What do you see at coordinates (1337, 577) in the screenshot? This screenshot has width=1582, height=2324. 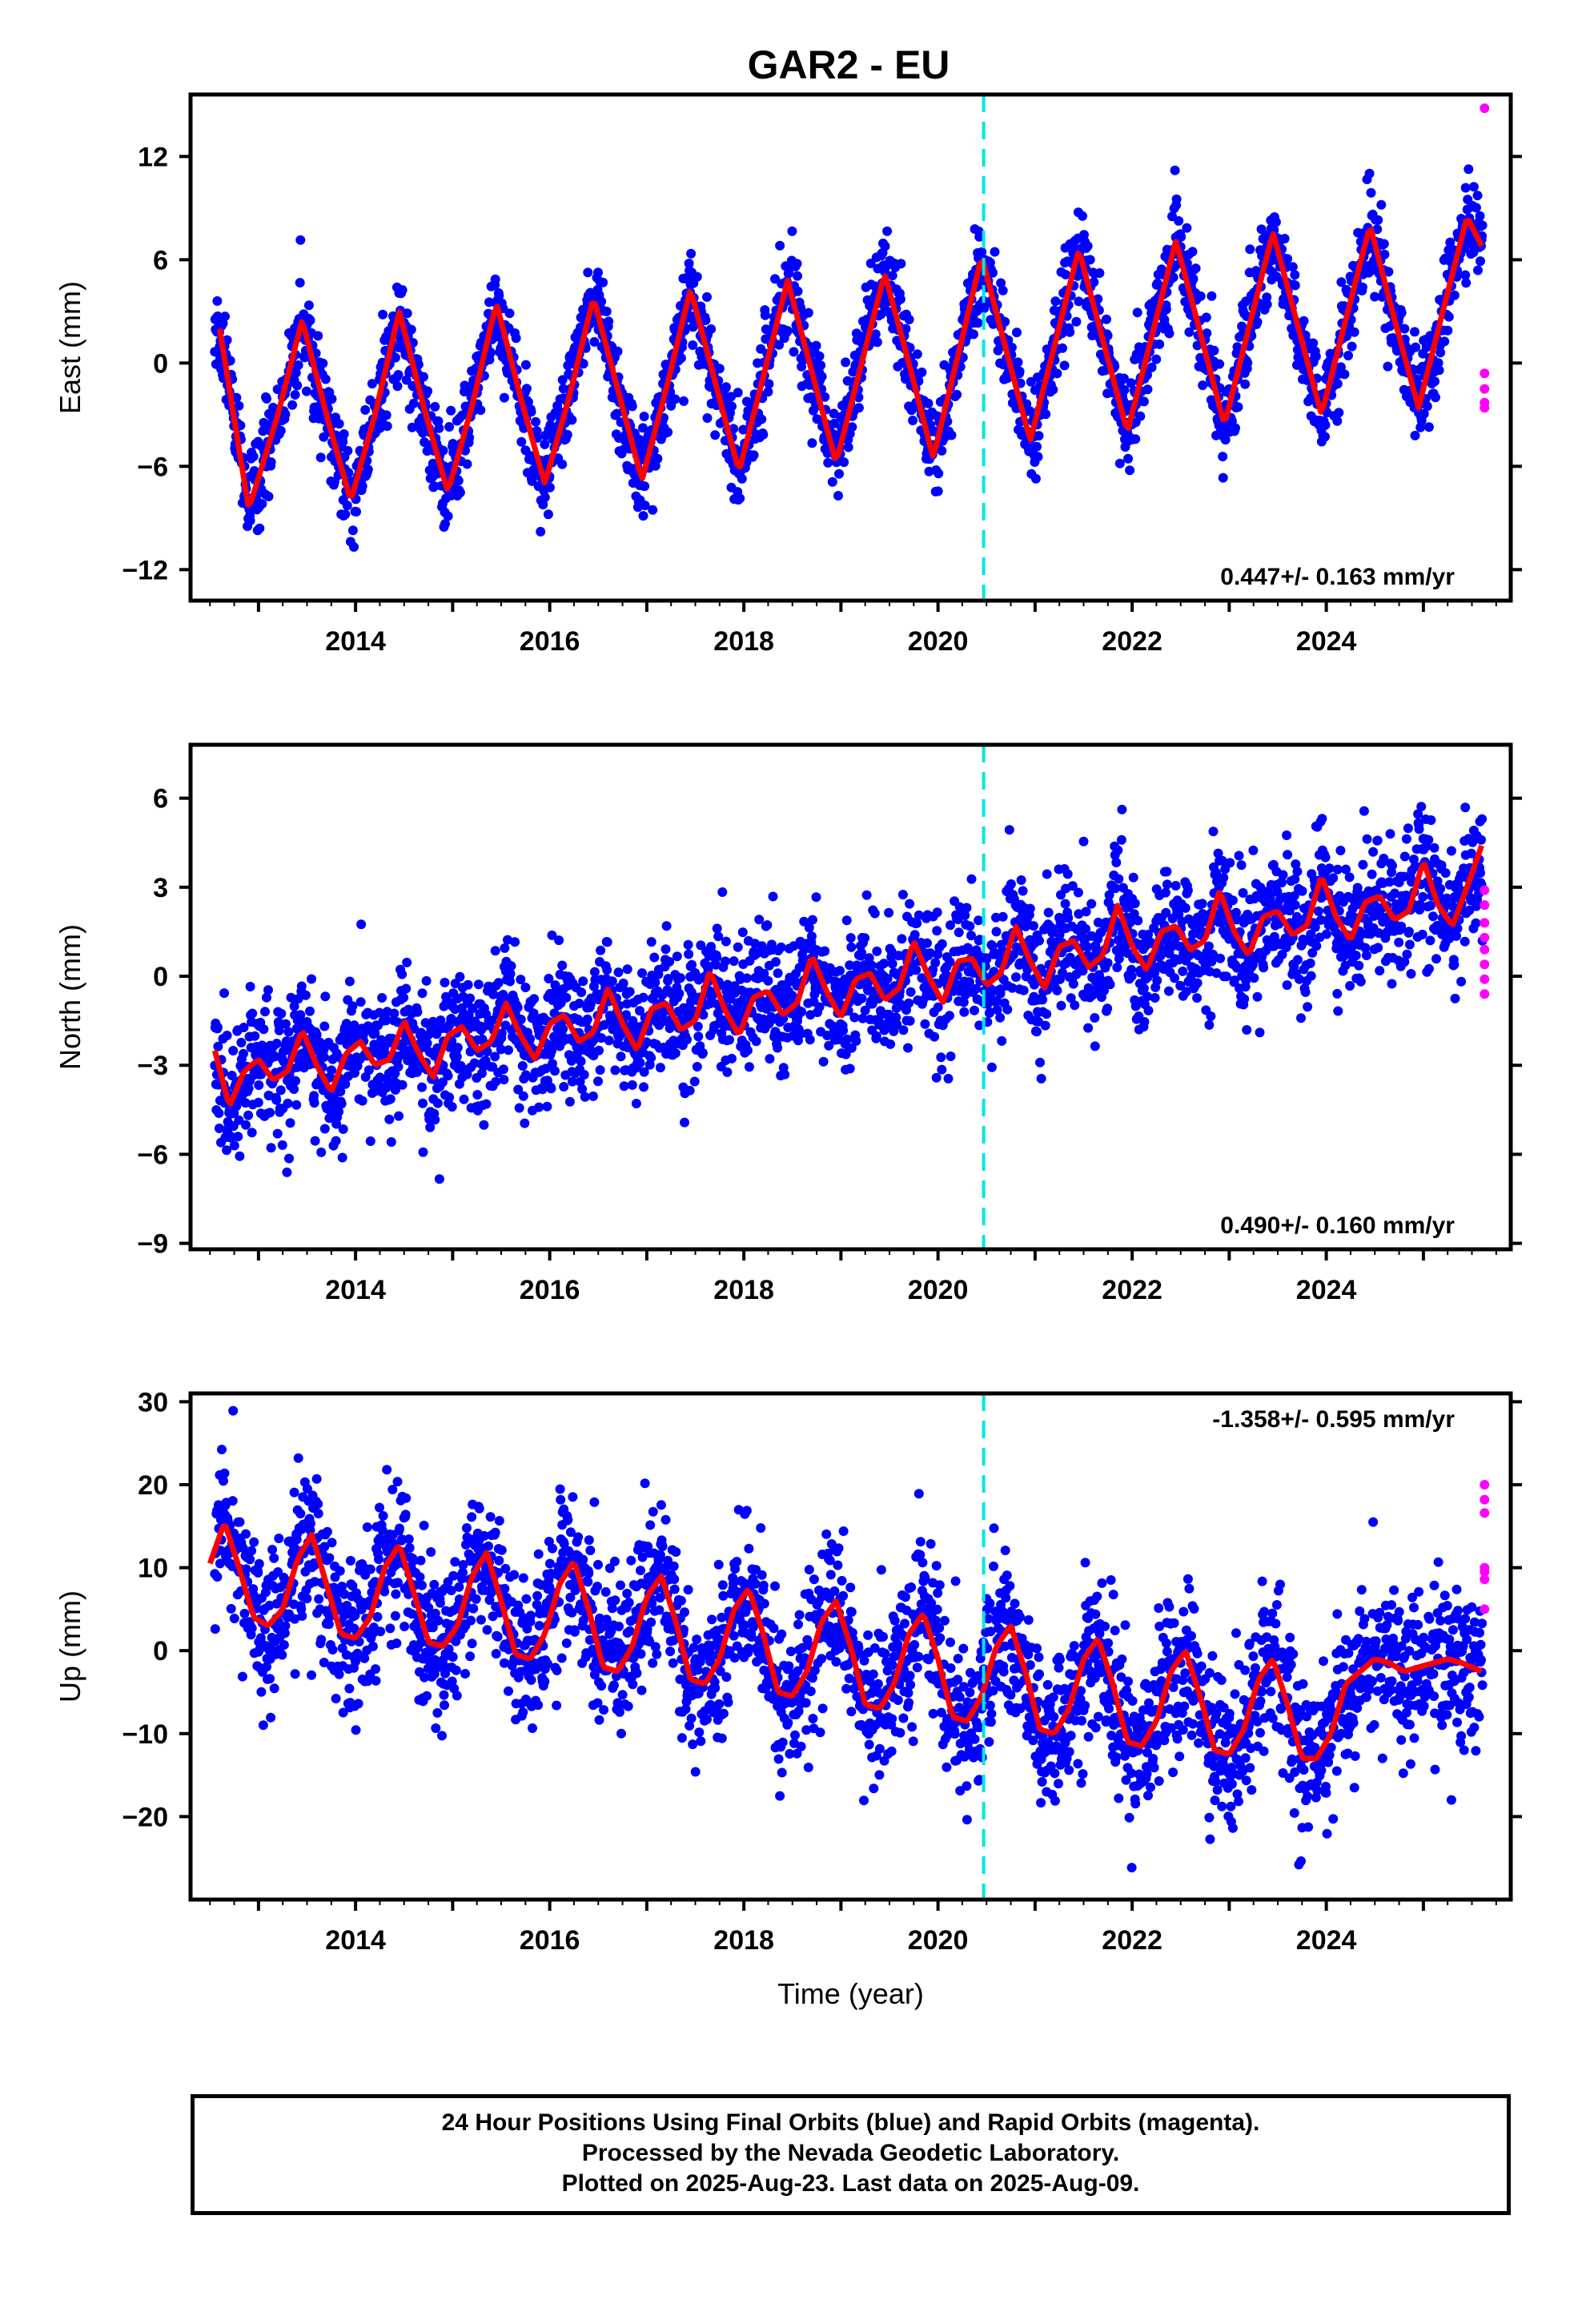 I see `east-rate-label: 0.447+/- 0.163 mm/yr` at bounding box center [1337, 577].